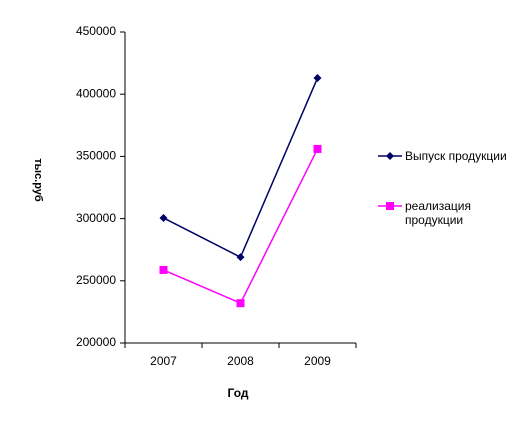  I want to click on x-tick-label: 2009, so click(317, 361).